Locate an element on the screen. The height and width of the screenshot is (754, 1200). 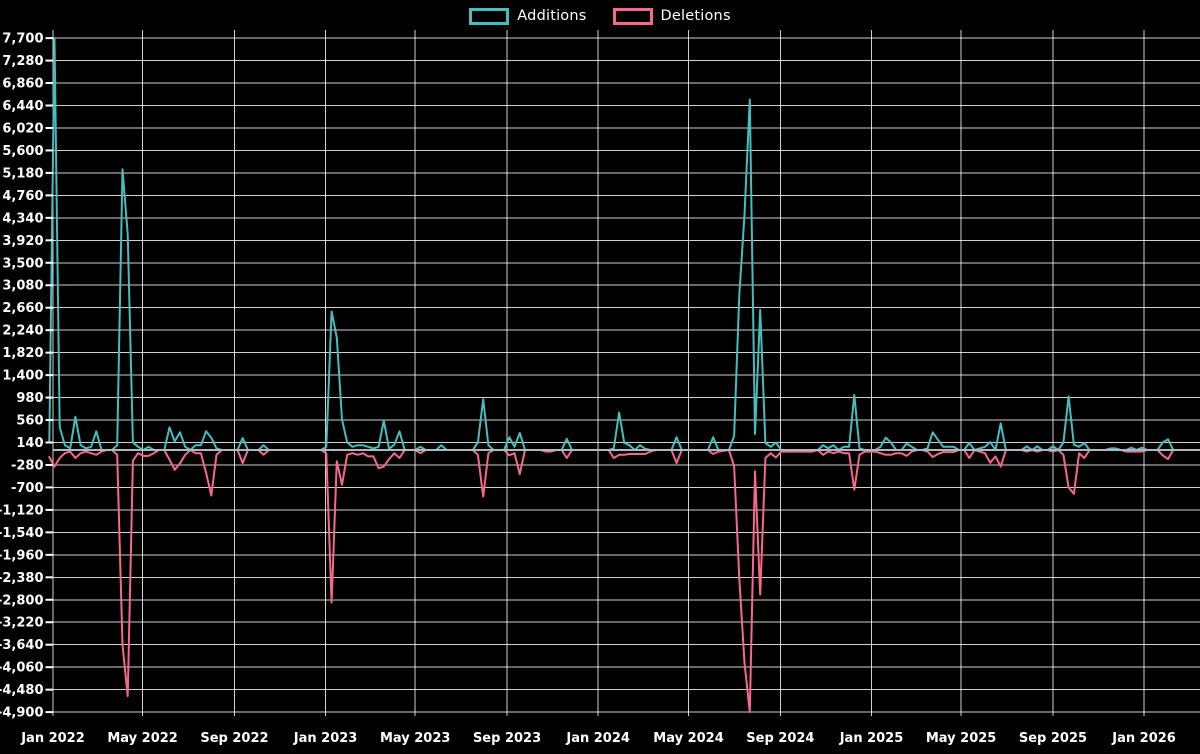
y-tick-label: 7,280 is located at coordinates (22, 61).